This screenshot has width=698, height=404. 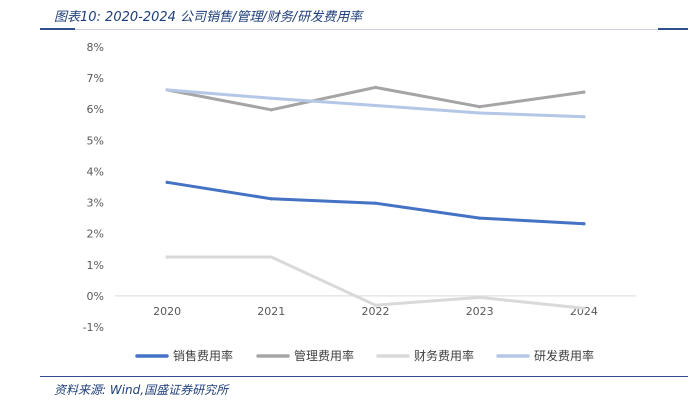 What do you see at coordinates (564, 355) in the screenshot?
I see `legend-label: 研发费用率` at bounding box center [564, 355].